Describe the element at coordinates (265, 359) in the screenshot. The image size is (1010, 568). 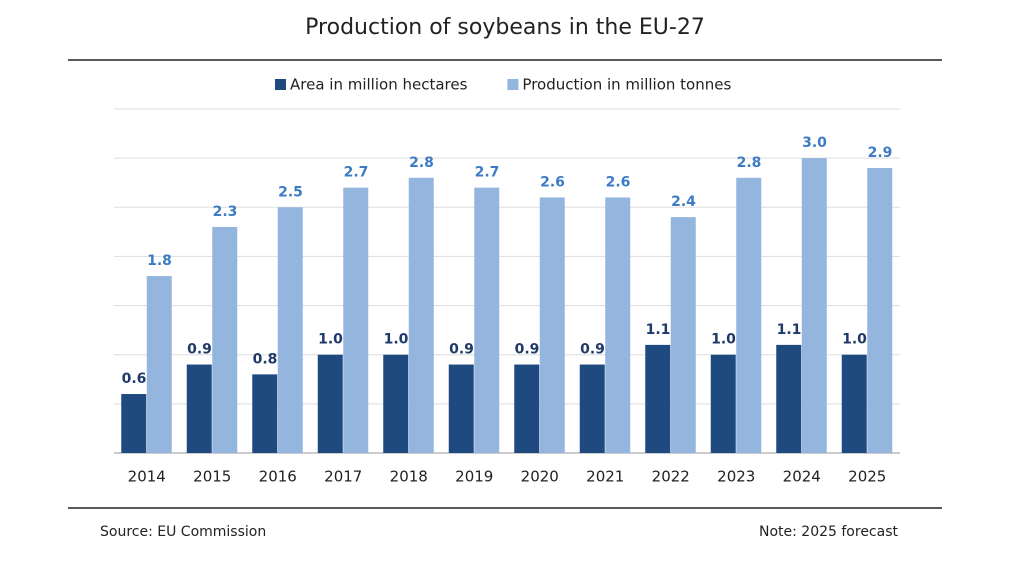
I see `value-label: 0.8` at that location.